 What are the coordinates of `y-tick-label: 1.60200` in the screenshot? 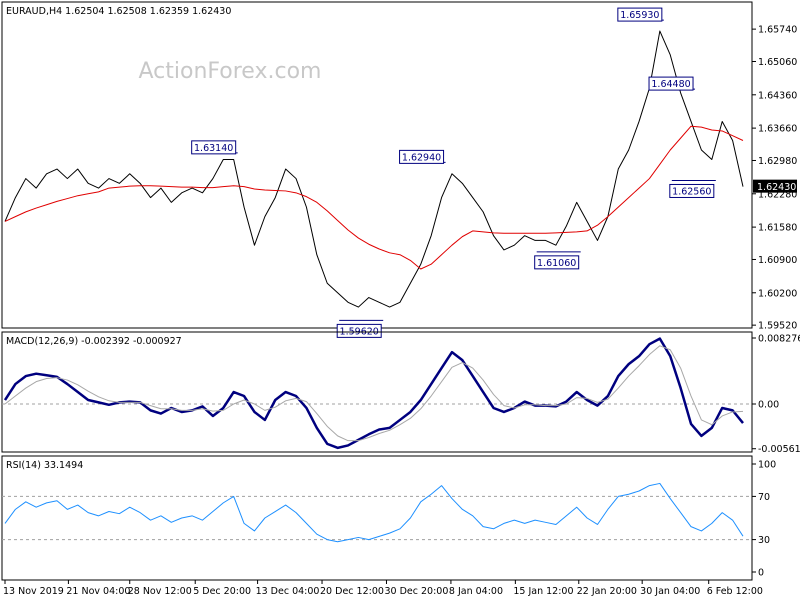 It's located at (777, 293).